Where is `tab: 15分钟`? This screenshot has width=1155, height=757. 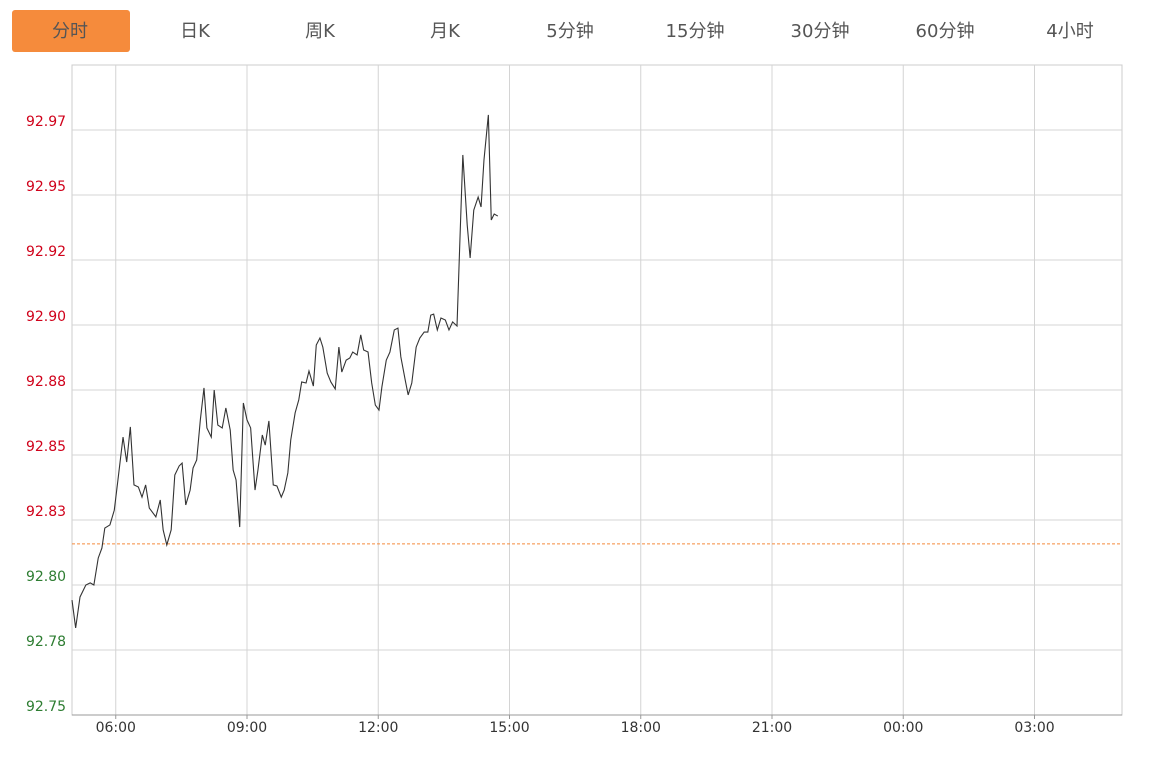
tab: 15分钟 is located at coordinates (695, 31).